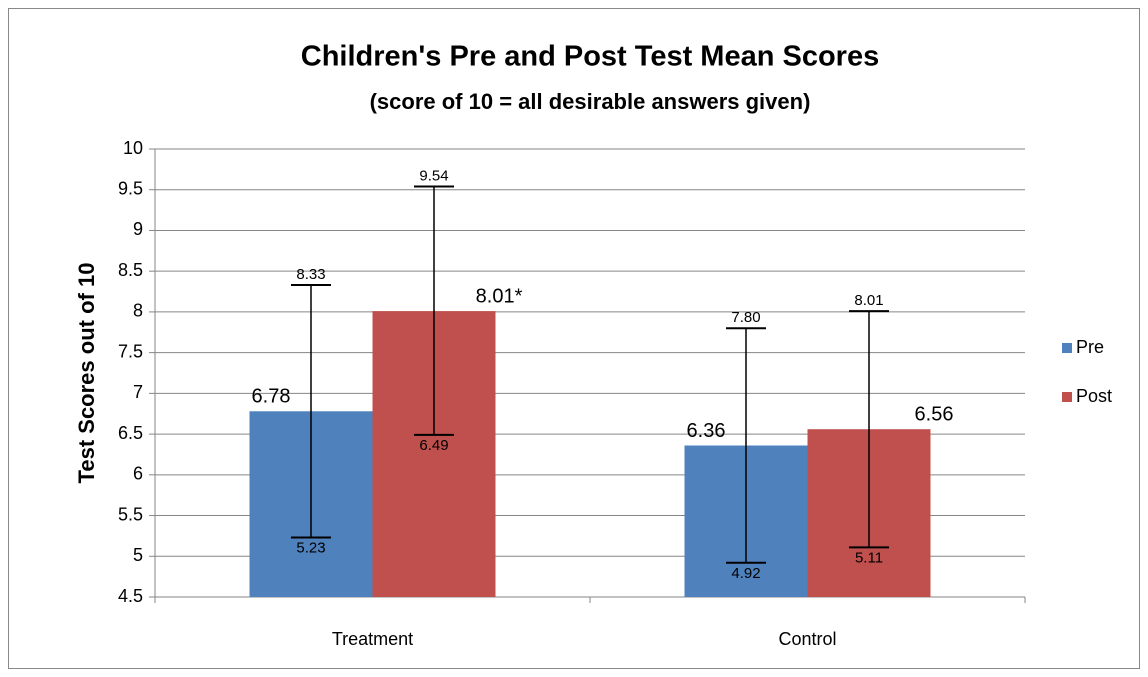 This screenshot has width=1148, height=677. Describe the element at coordinates (130, 270) in the screenshot. I see `y-tick-label: 8.5` at that location.